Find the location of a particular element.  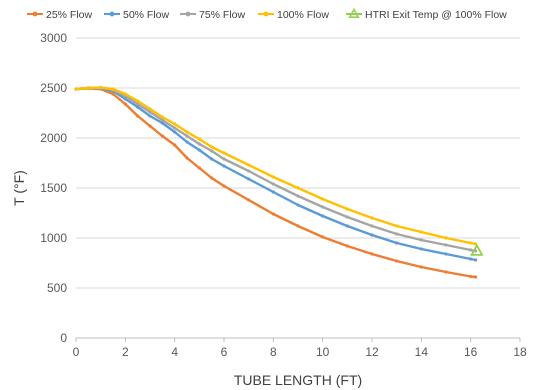

y-axis: 0 500 1000 1500 2000 2500 3000 is located at coordinates (53, 188).